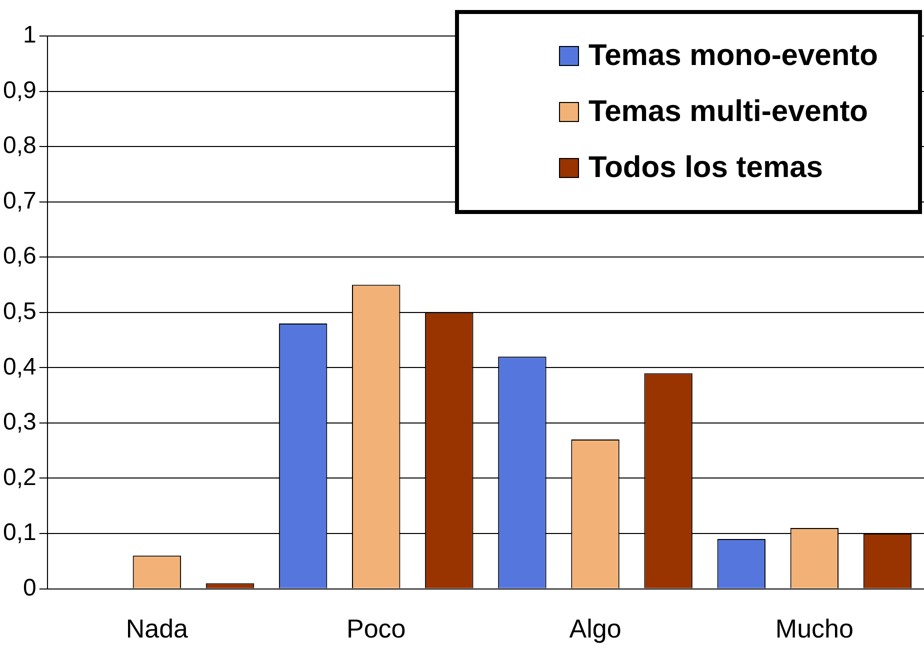 Image resolution: width=924 pixels, height=668 pixels. What do you see at coordinates (19, 366) in the screenshot?
I see `y-tick-label: 0,4` at bounding box center [19, 366].